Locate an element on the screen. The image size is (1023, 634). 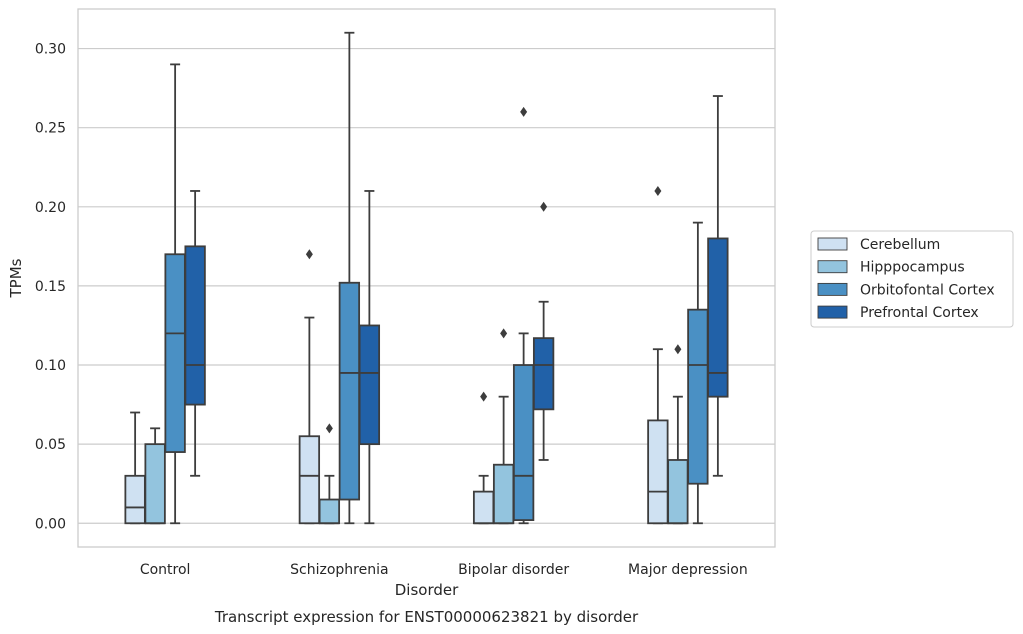
x-tick-label: Control is located at coordinates (165, 570).